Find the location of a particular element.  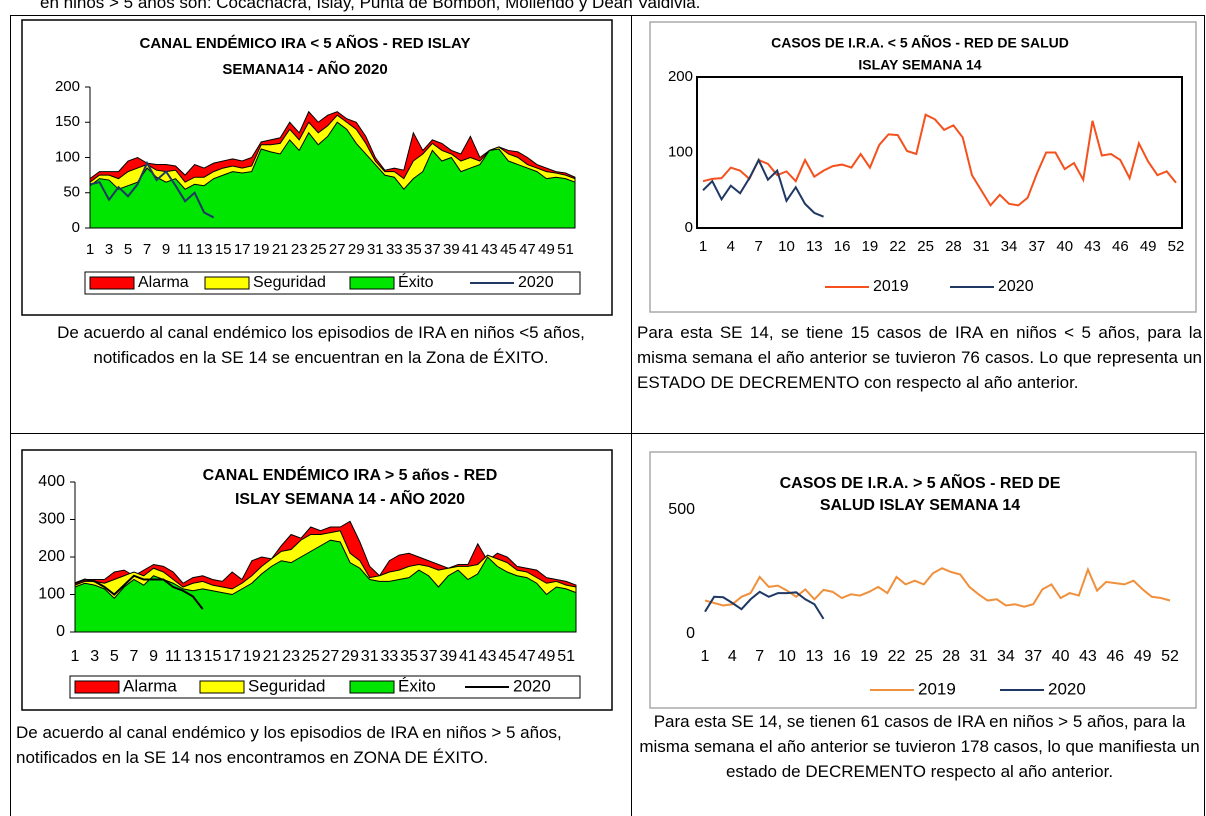

x-tick-label: 15 is located at coordinates (223, 249).